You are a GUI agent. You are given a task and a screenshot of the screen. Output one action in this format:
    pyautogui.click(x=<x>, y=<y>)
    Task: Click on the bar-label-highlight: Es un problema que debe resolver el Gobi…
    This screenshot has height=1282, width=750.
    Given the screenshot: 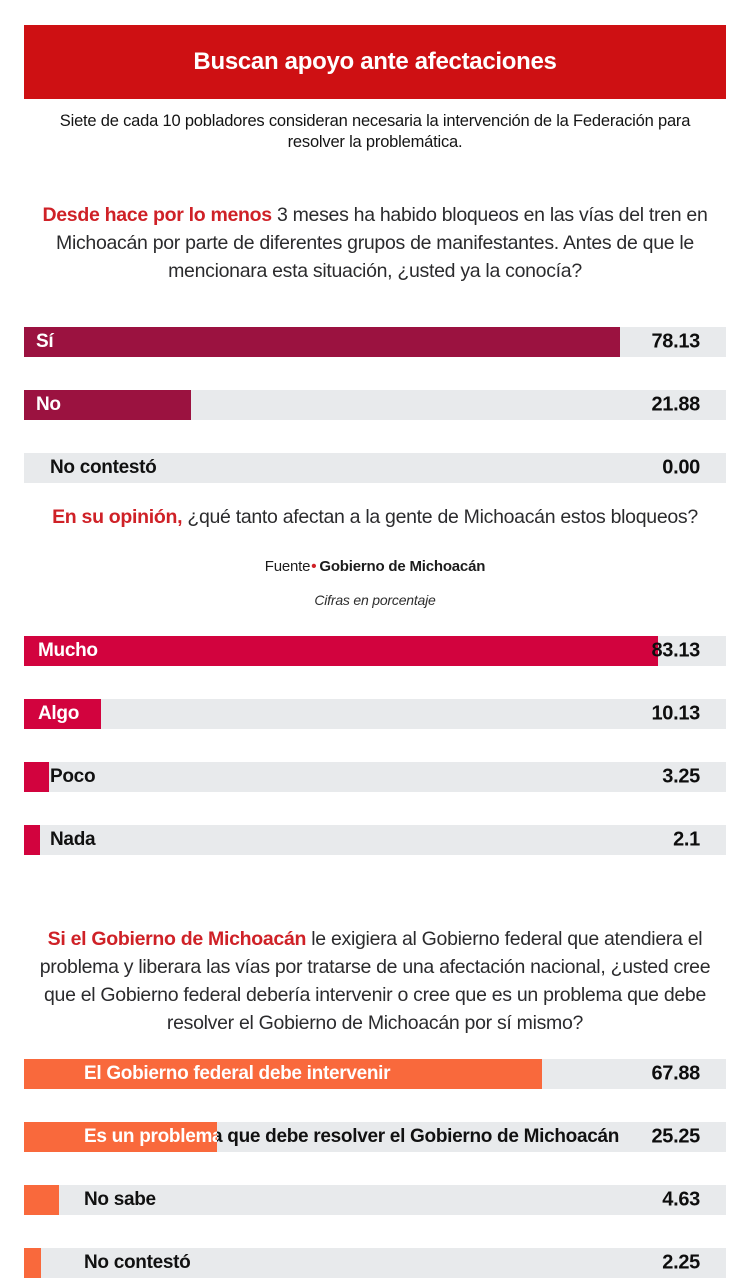 What is the action you would take?
    pyautogui.click(x=150, y=1136)
    